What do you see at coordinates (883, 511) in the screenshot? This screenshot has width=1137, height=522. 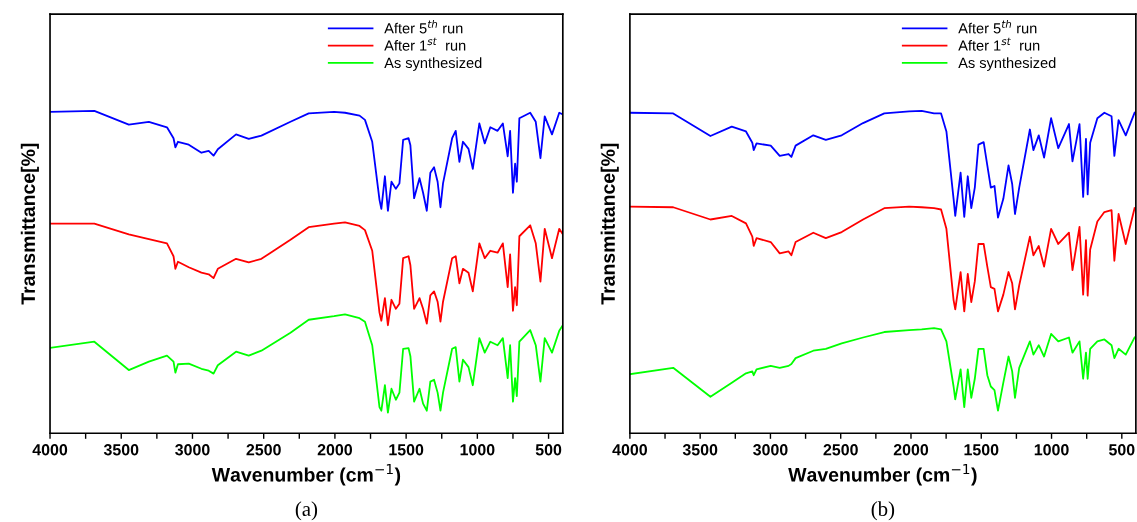 I see `text: (b)` at bounding box center [883, 511].